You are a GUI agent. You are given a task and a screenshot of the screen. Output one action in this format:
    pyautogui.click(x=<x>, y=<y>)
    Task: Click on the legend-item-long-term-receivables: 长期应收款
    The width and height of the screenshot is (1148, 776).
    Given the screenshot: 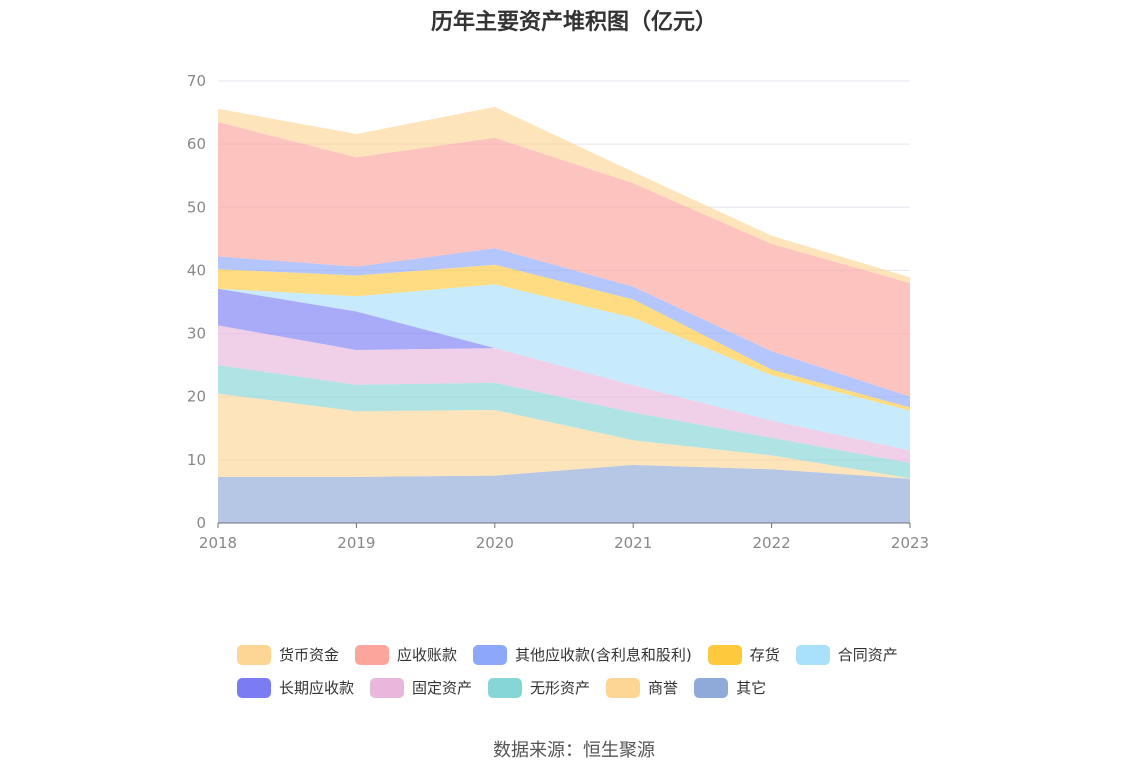 What is the action you would take?
    pyautogui.click(x=295, y=687)
    